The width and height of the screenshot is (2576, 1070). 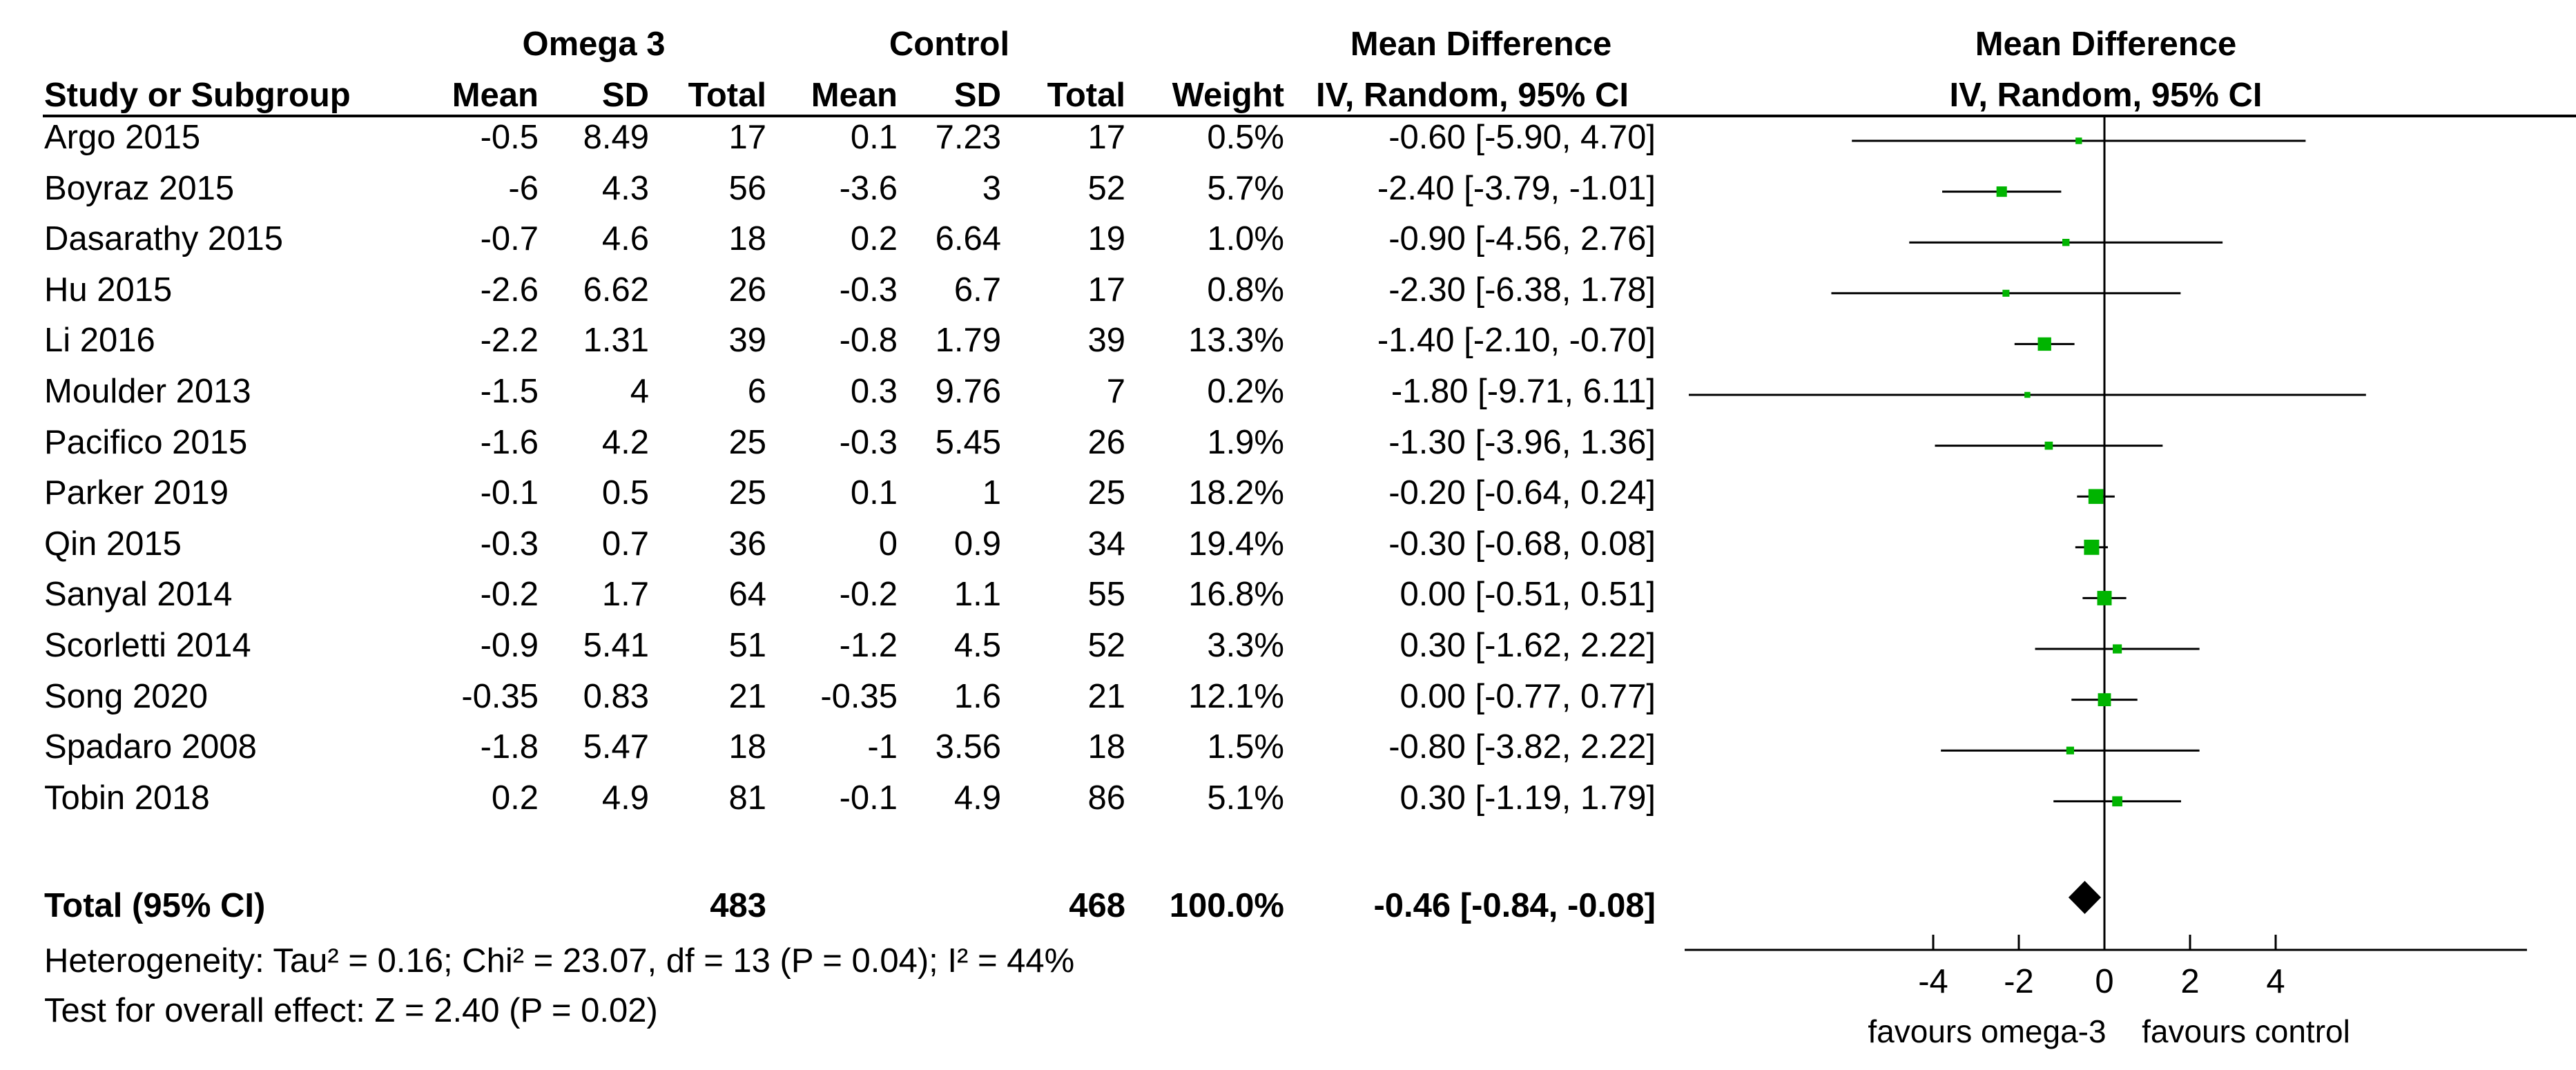 I want to click on study-name: Pacifico 2015, so click(x=146, y=442).